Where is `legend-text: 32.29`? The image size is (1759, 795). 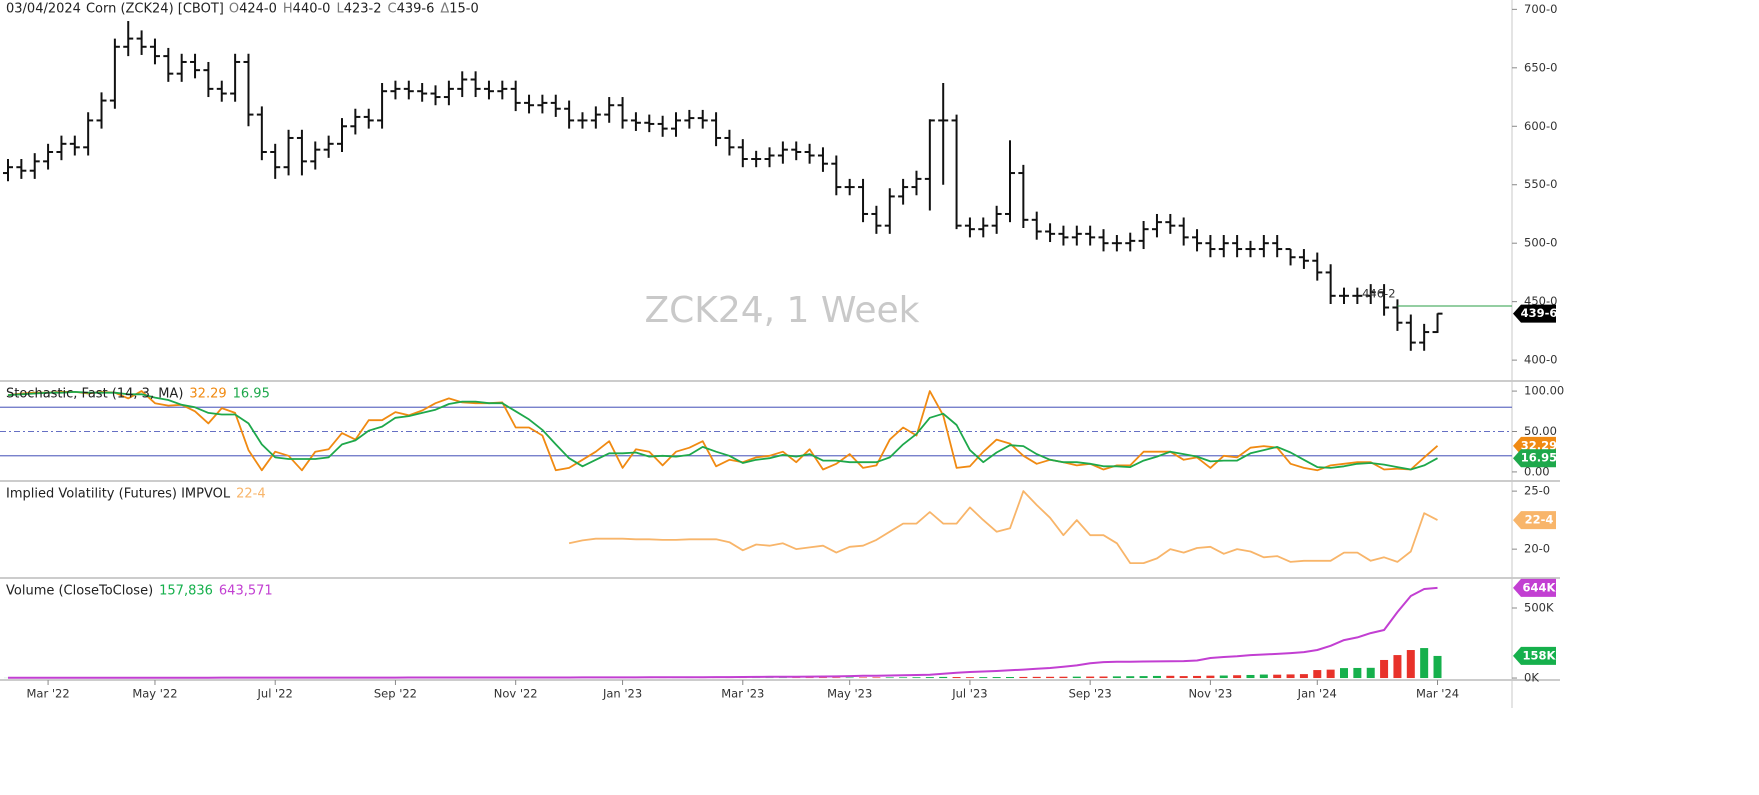 legend-text: 32.29 is located at coordinates (207, 394).